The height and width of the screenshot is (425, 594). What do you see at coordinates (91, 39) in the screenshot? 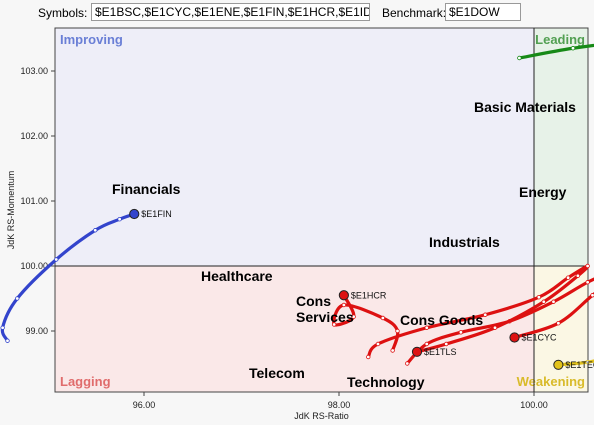
I see `quadrant-label-improving: Improving` at bounding box center [91, 39].